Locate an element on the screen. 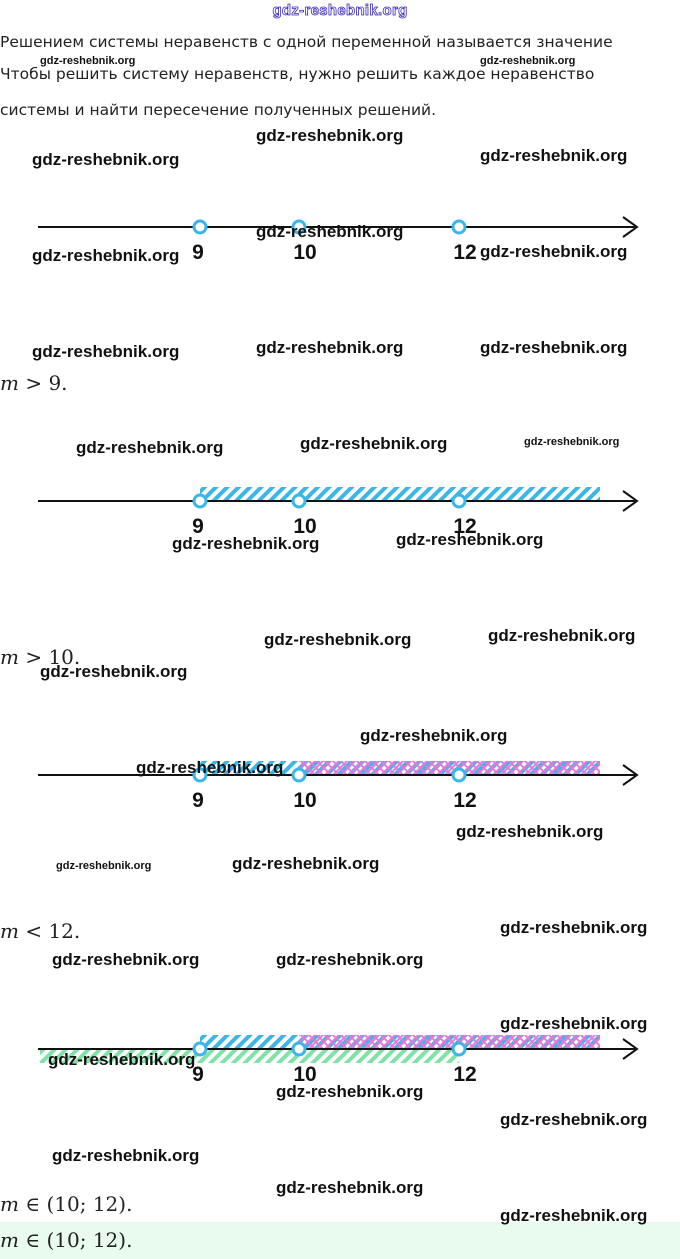 The width and height of the screenshot is (680, 1259). number-line-2: 9 10 12 is located at coordinates (338, 512).